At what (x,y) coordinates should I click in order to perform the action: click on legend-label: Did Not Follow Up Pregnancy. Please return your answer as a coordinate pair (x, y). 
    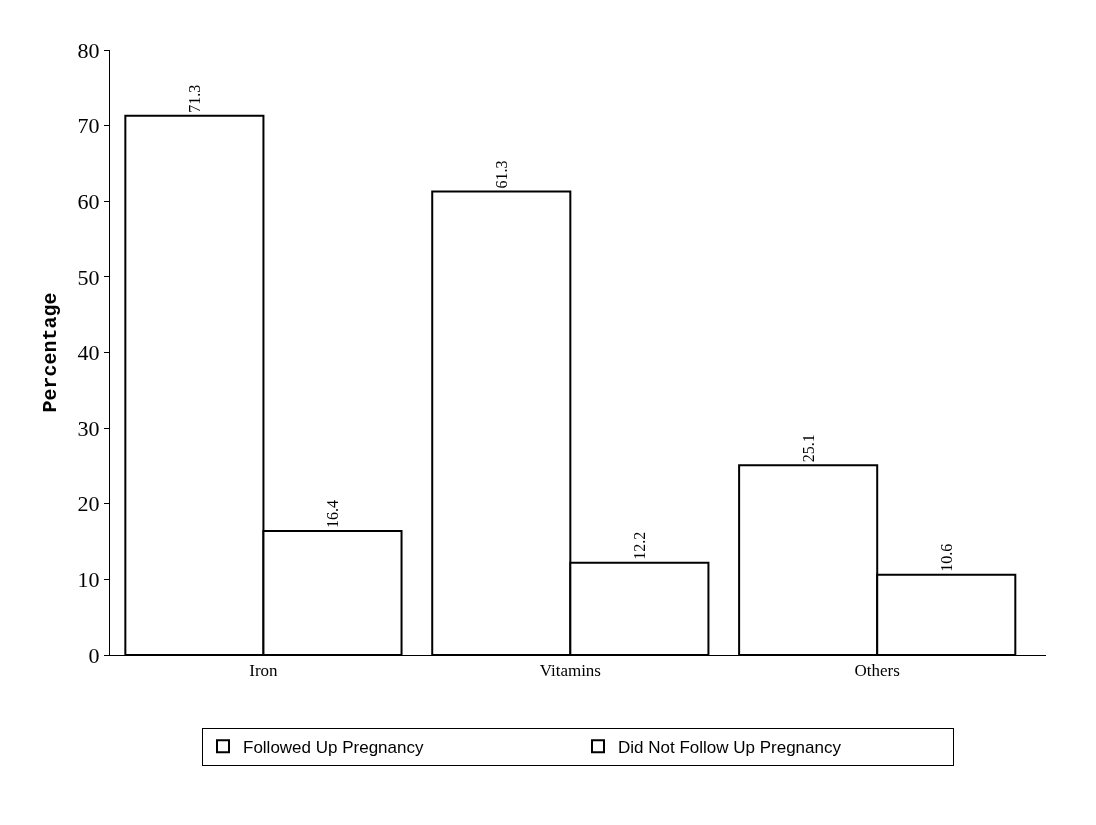
    Looking at the image, I should click on (730, 747).